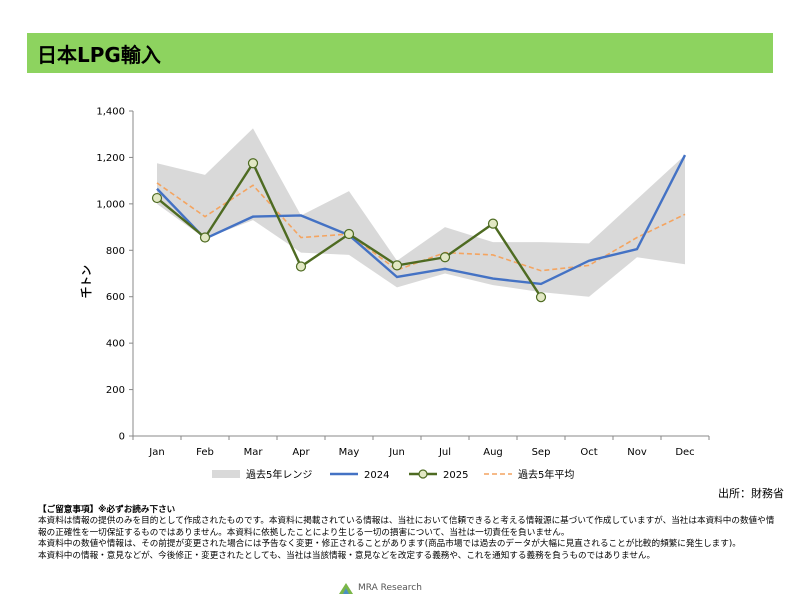 The height and width of the screenshot is (600, 800). What do you see at coordinates (226, 474) in the screenshot?
I see `legend-swatch-range` at bounding box center [226, 474].